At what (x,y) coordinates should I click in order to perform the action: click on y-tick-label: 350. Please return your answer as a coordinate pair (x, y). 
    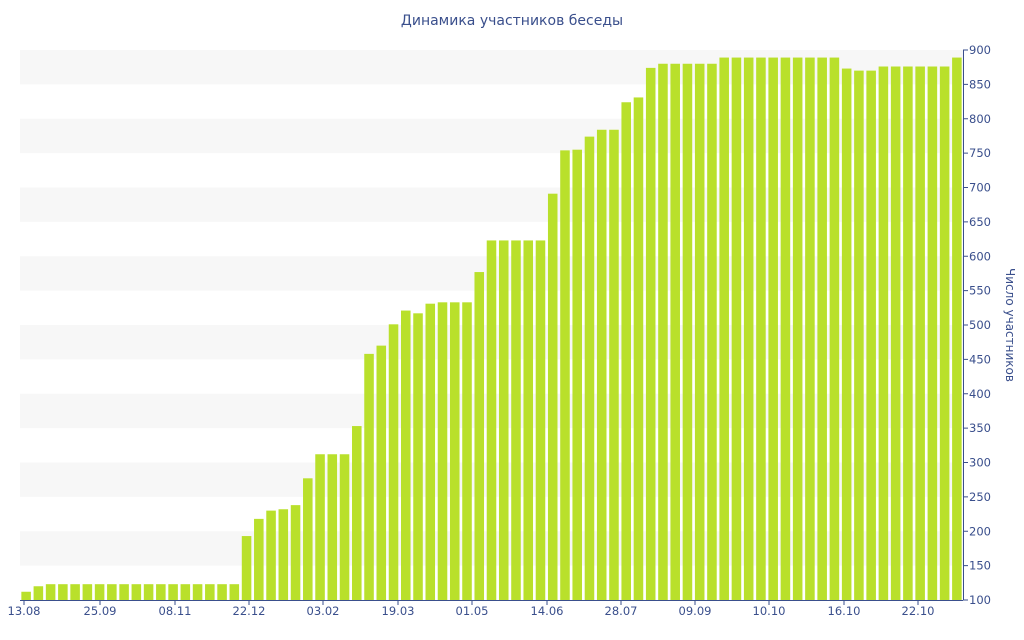
    Looking at the image, I should click on (980, 428).